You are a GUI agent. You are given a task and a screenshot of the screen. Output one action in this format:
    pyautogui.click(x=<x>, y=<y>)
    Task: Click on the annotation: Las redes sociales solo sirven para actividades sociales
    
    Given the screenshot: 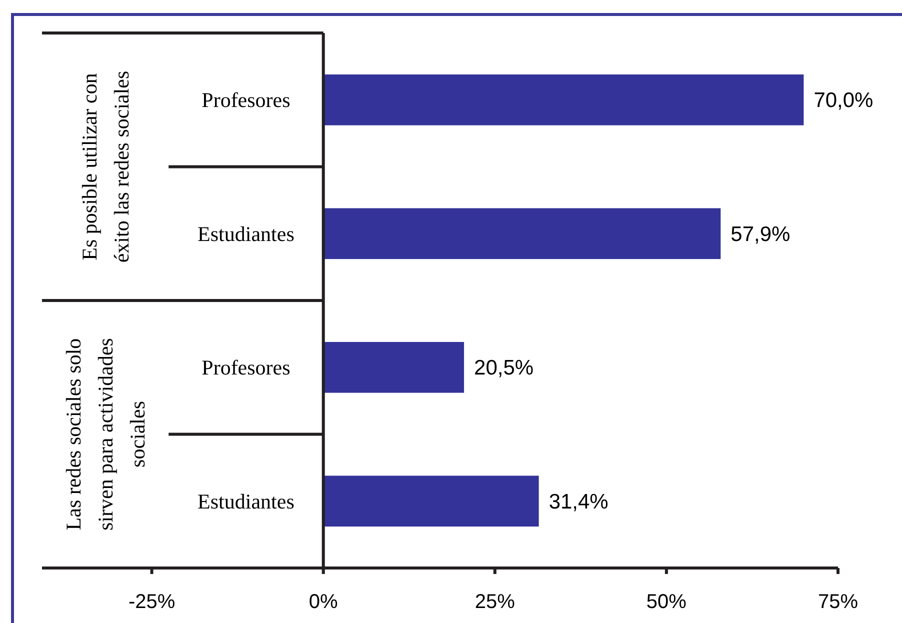 What is the action you would take?
    pyautogui.click(x=106, y=434)
    